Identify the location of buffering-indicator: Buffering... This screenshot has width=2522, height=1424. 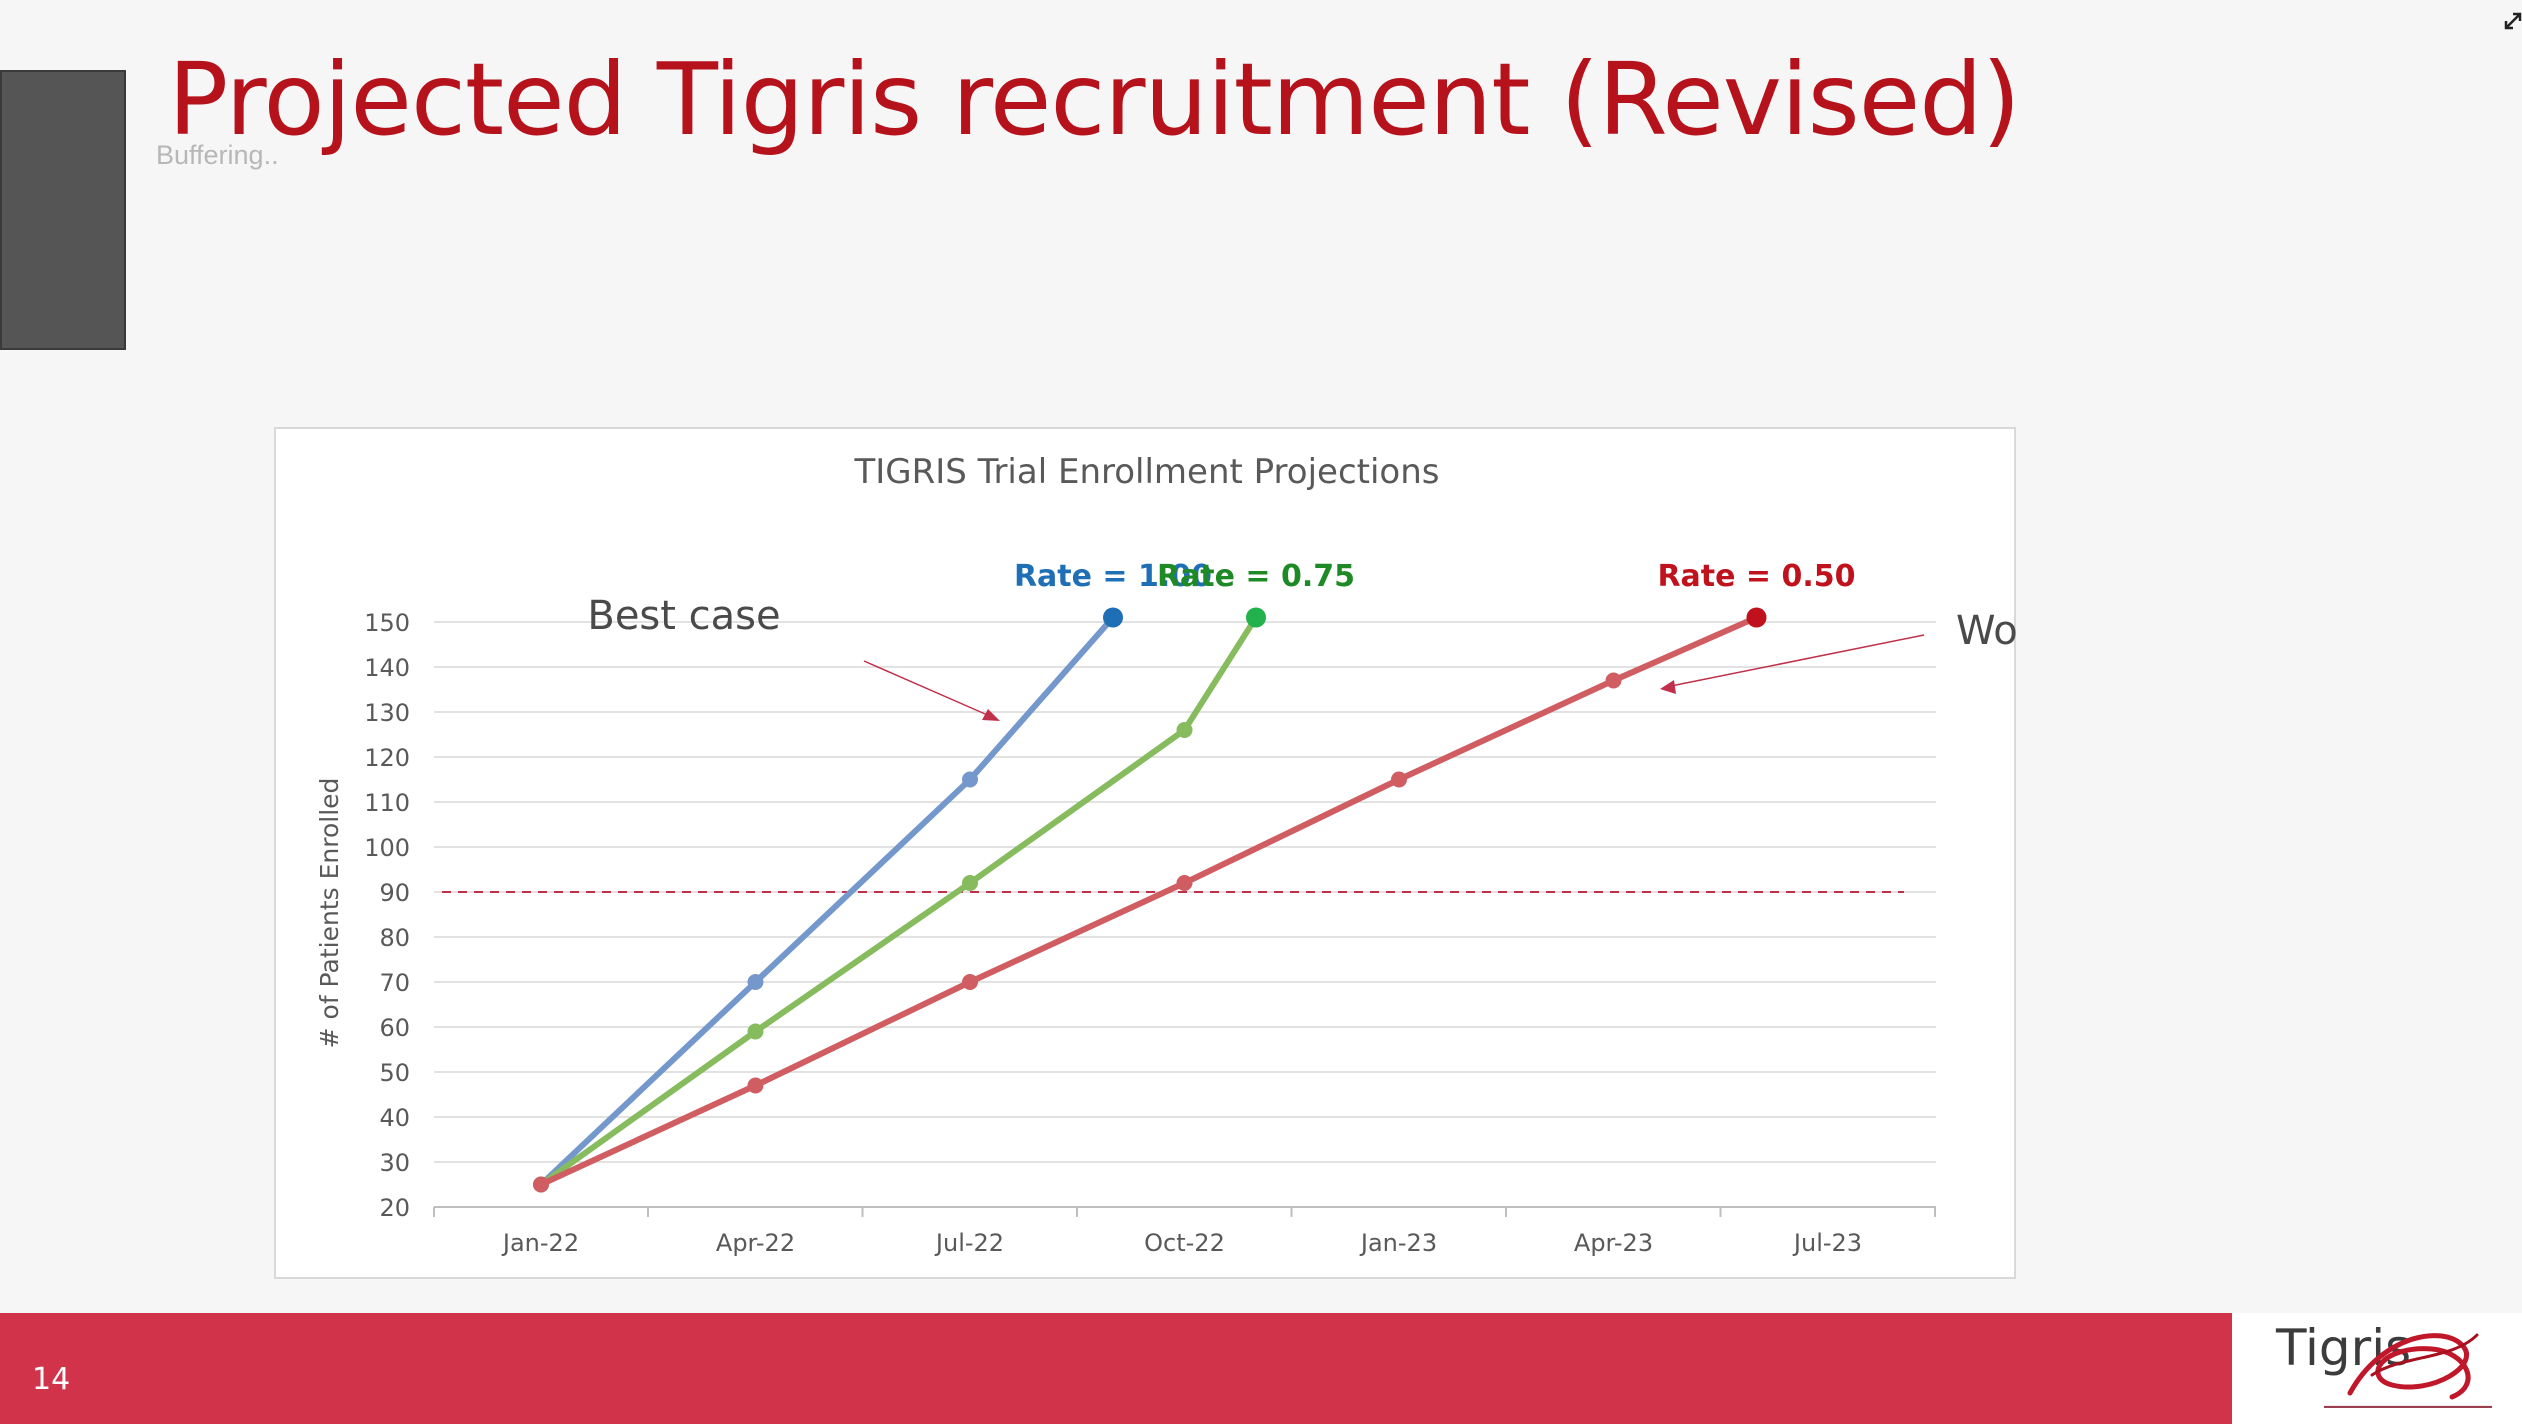
(217, 155).